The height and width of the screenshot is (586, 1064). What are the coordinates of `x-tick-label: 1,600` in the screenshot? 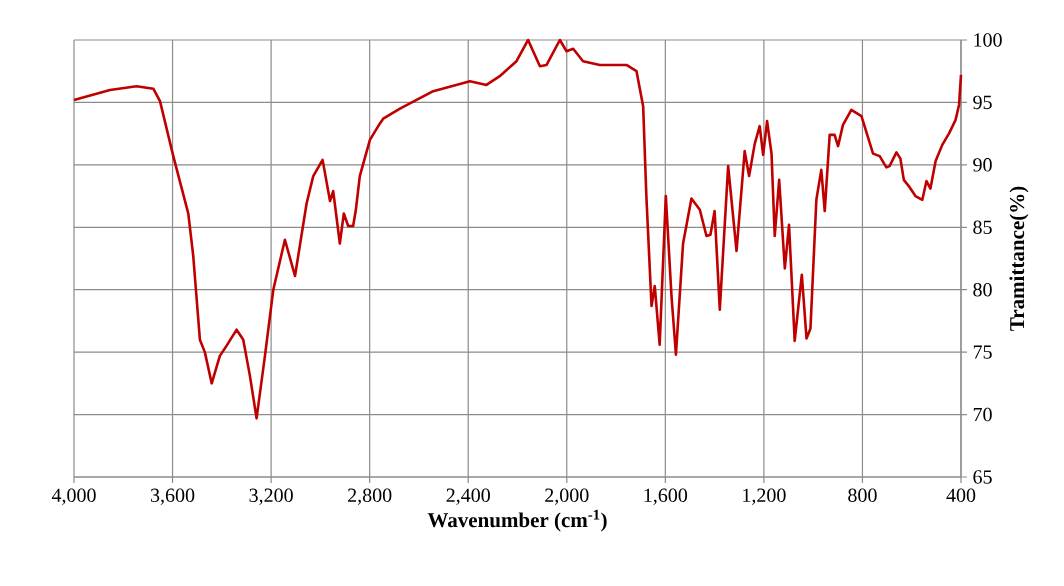 It's located at (666, 496).